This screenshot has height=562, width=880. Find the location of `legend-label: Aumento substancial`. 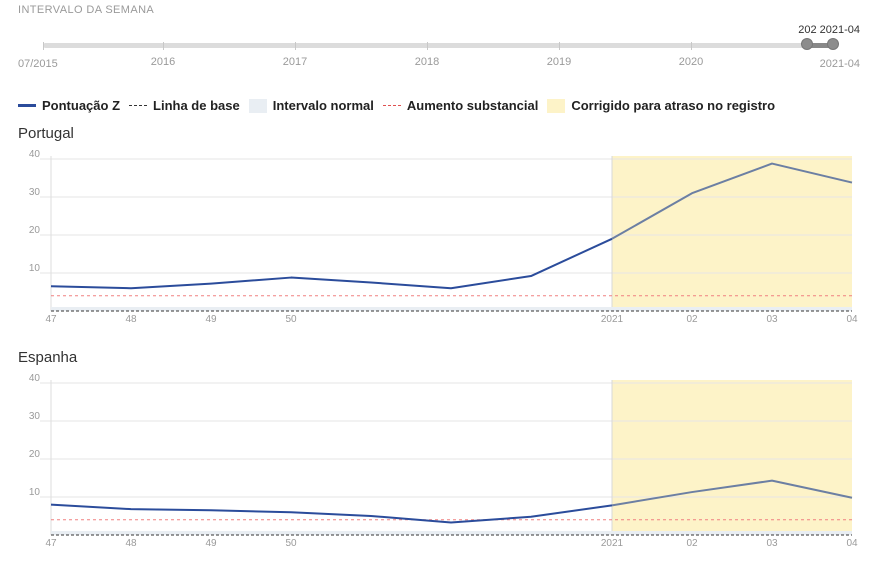

legend-label: Aumento substancial is located at coordinates (472, 105).